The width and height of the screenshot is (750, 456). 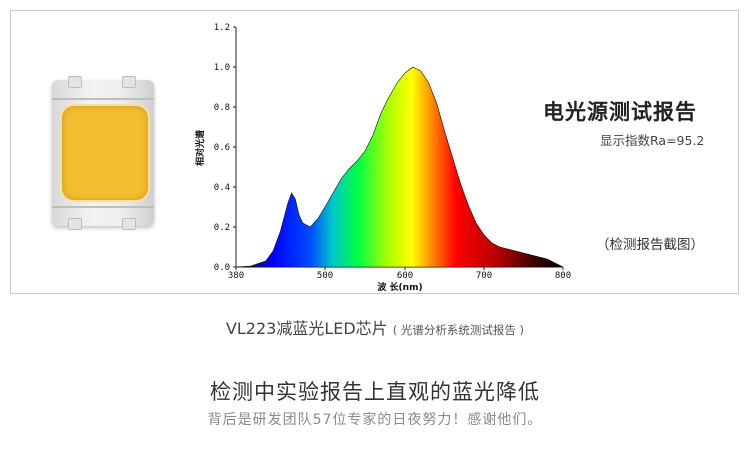 What do you see at coordinates (325, 276) in the screenshot?
I see `x-tick-label: 500` at bounding box center [325, 276].